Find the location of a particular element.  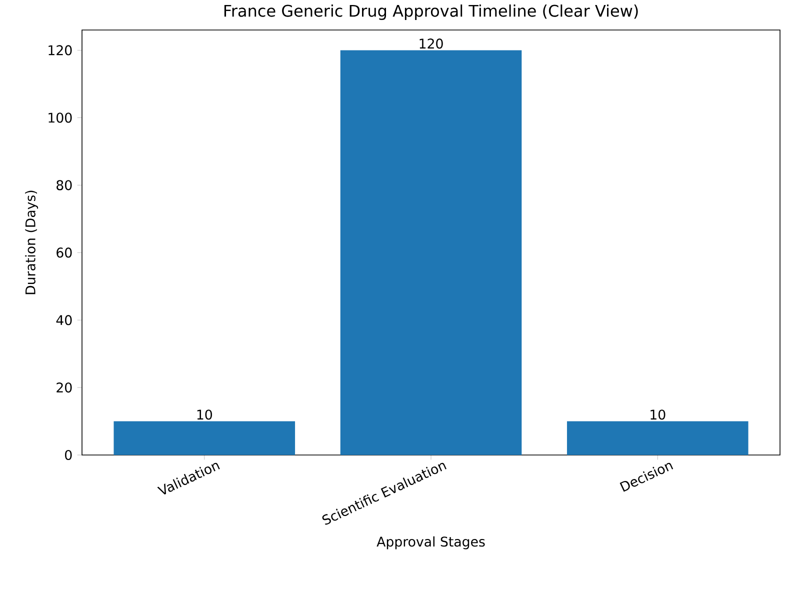

y-tick-label: 20 is located at coordinates (64, 387).